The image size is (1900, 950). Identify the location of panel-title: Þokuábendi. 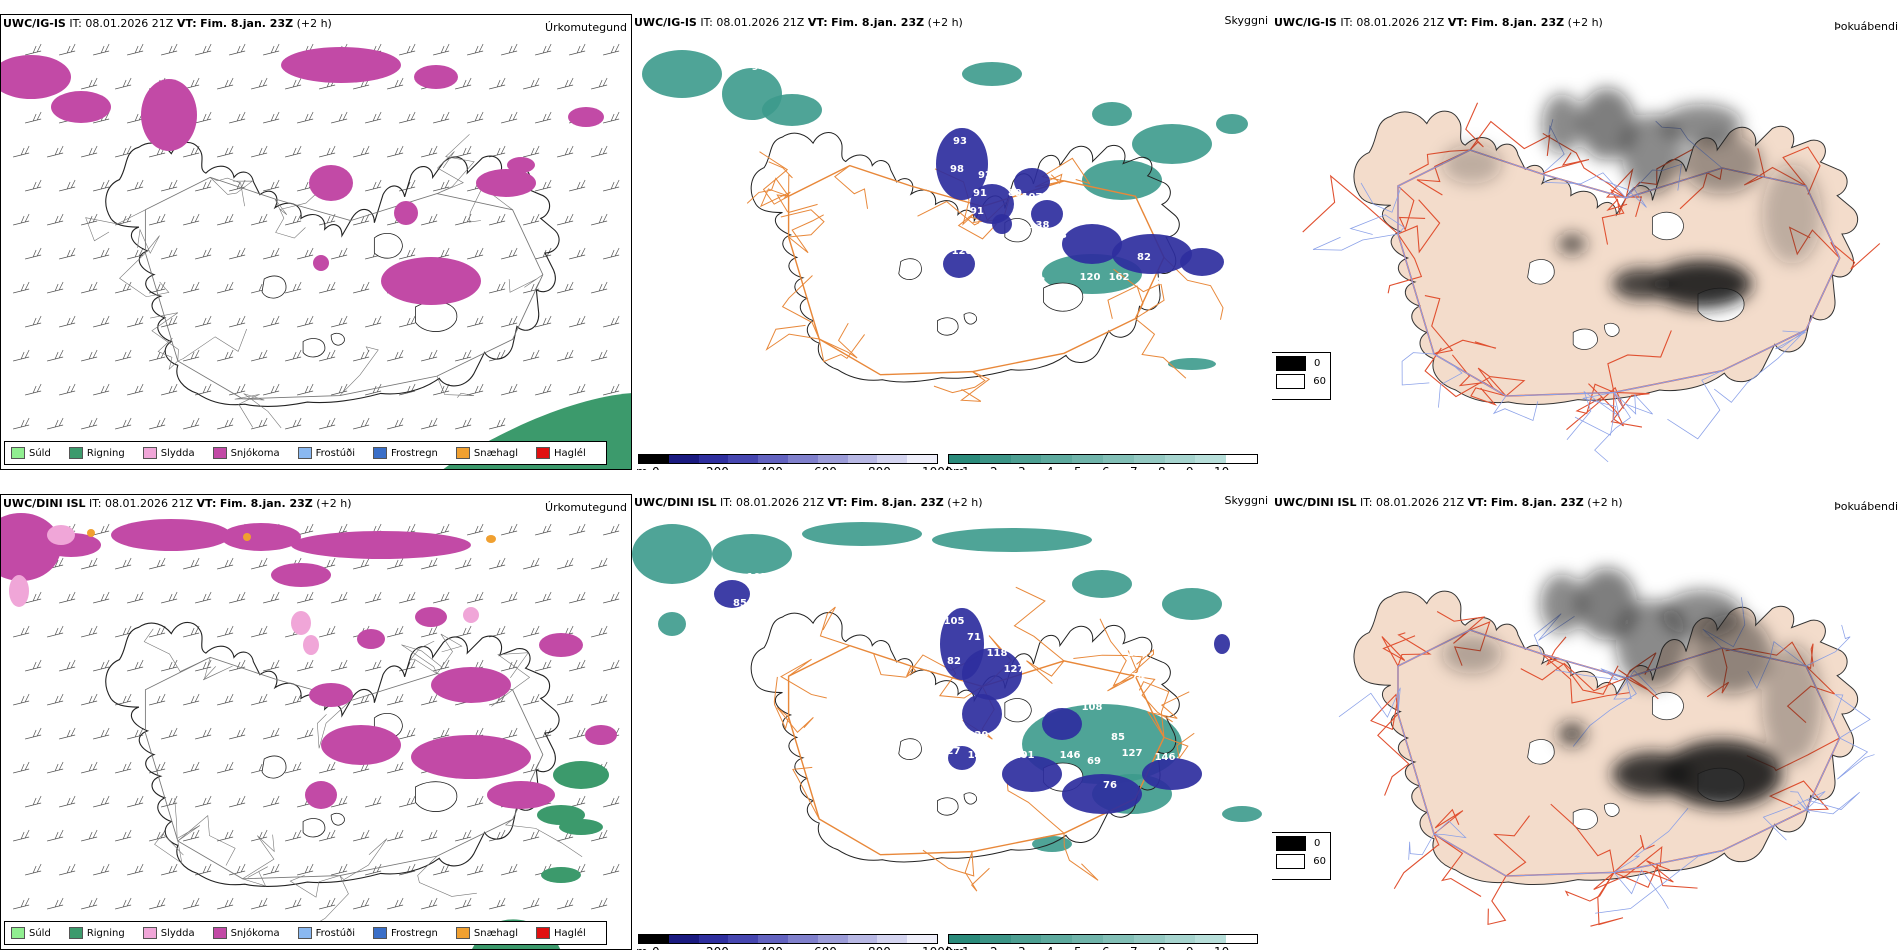
(1866, 506).